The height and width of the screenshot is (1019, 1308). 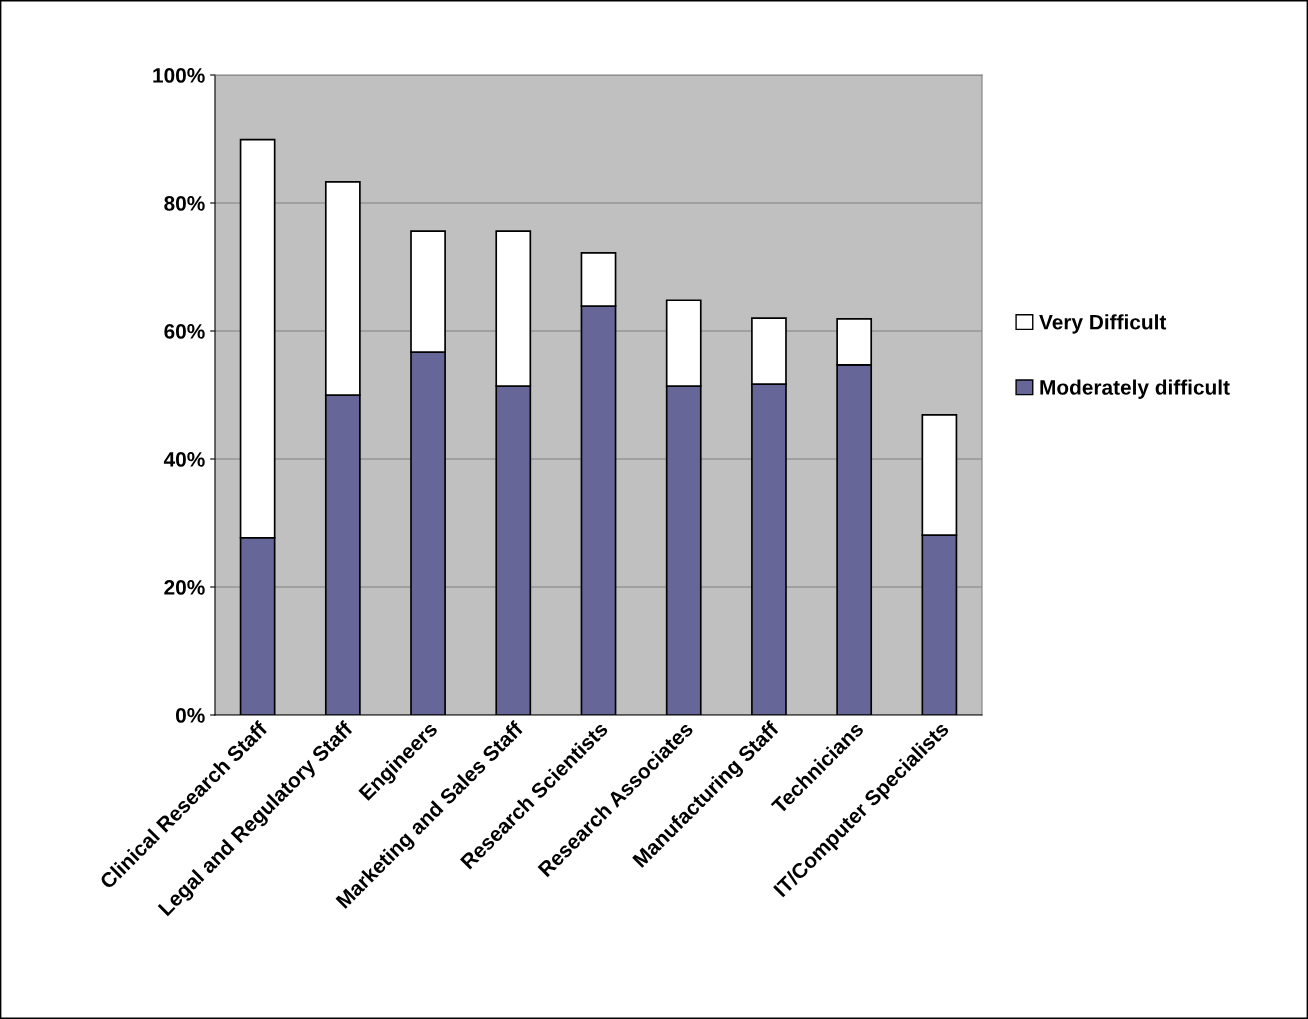 I want to click on legend-label: Moderately difficult, so click(x=1135, y=389).